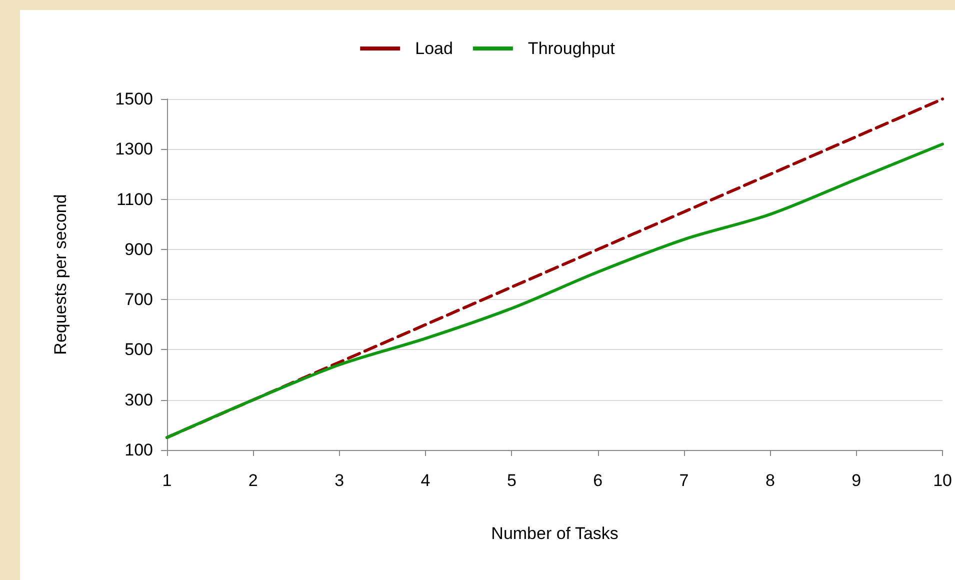  Describe the element at coordinates (138, 350) in the screenshot. I see `y-tick-label: 500` at that location.